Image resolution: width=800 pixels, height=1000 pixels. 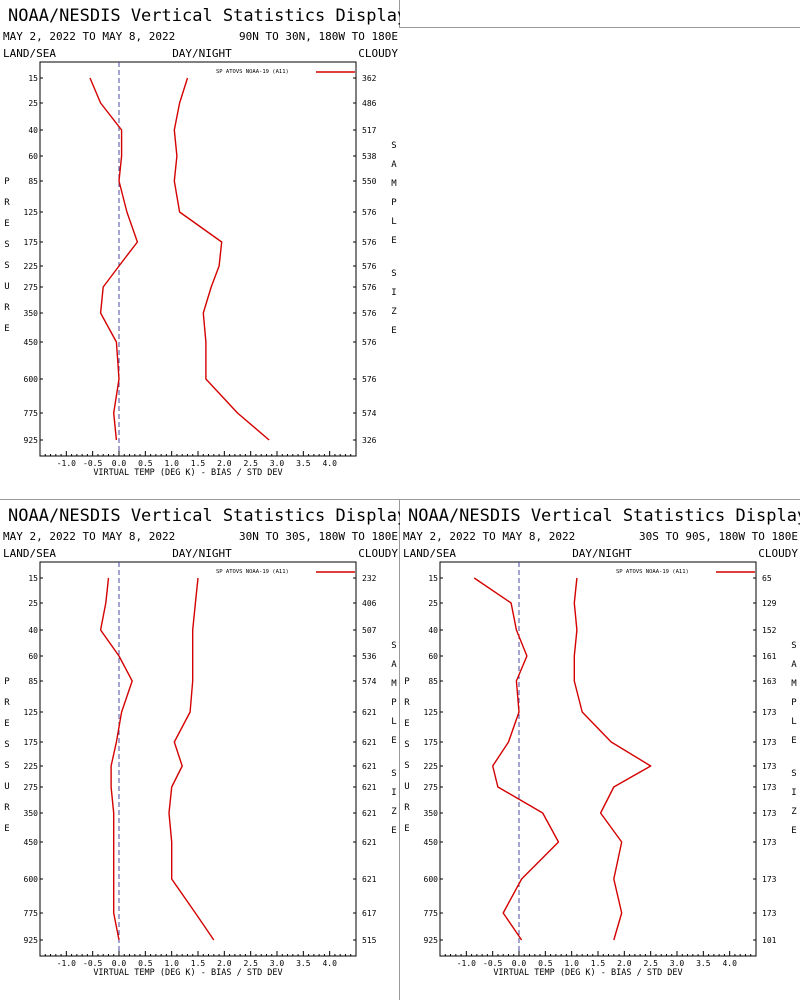 I want to click on x-tick-label: 3.0, so click(x=277, y=463).